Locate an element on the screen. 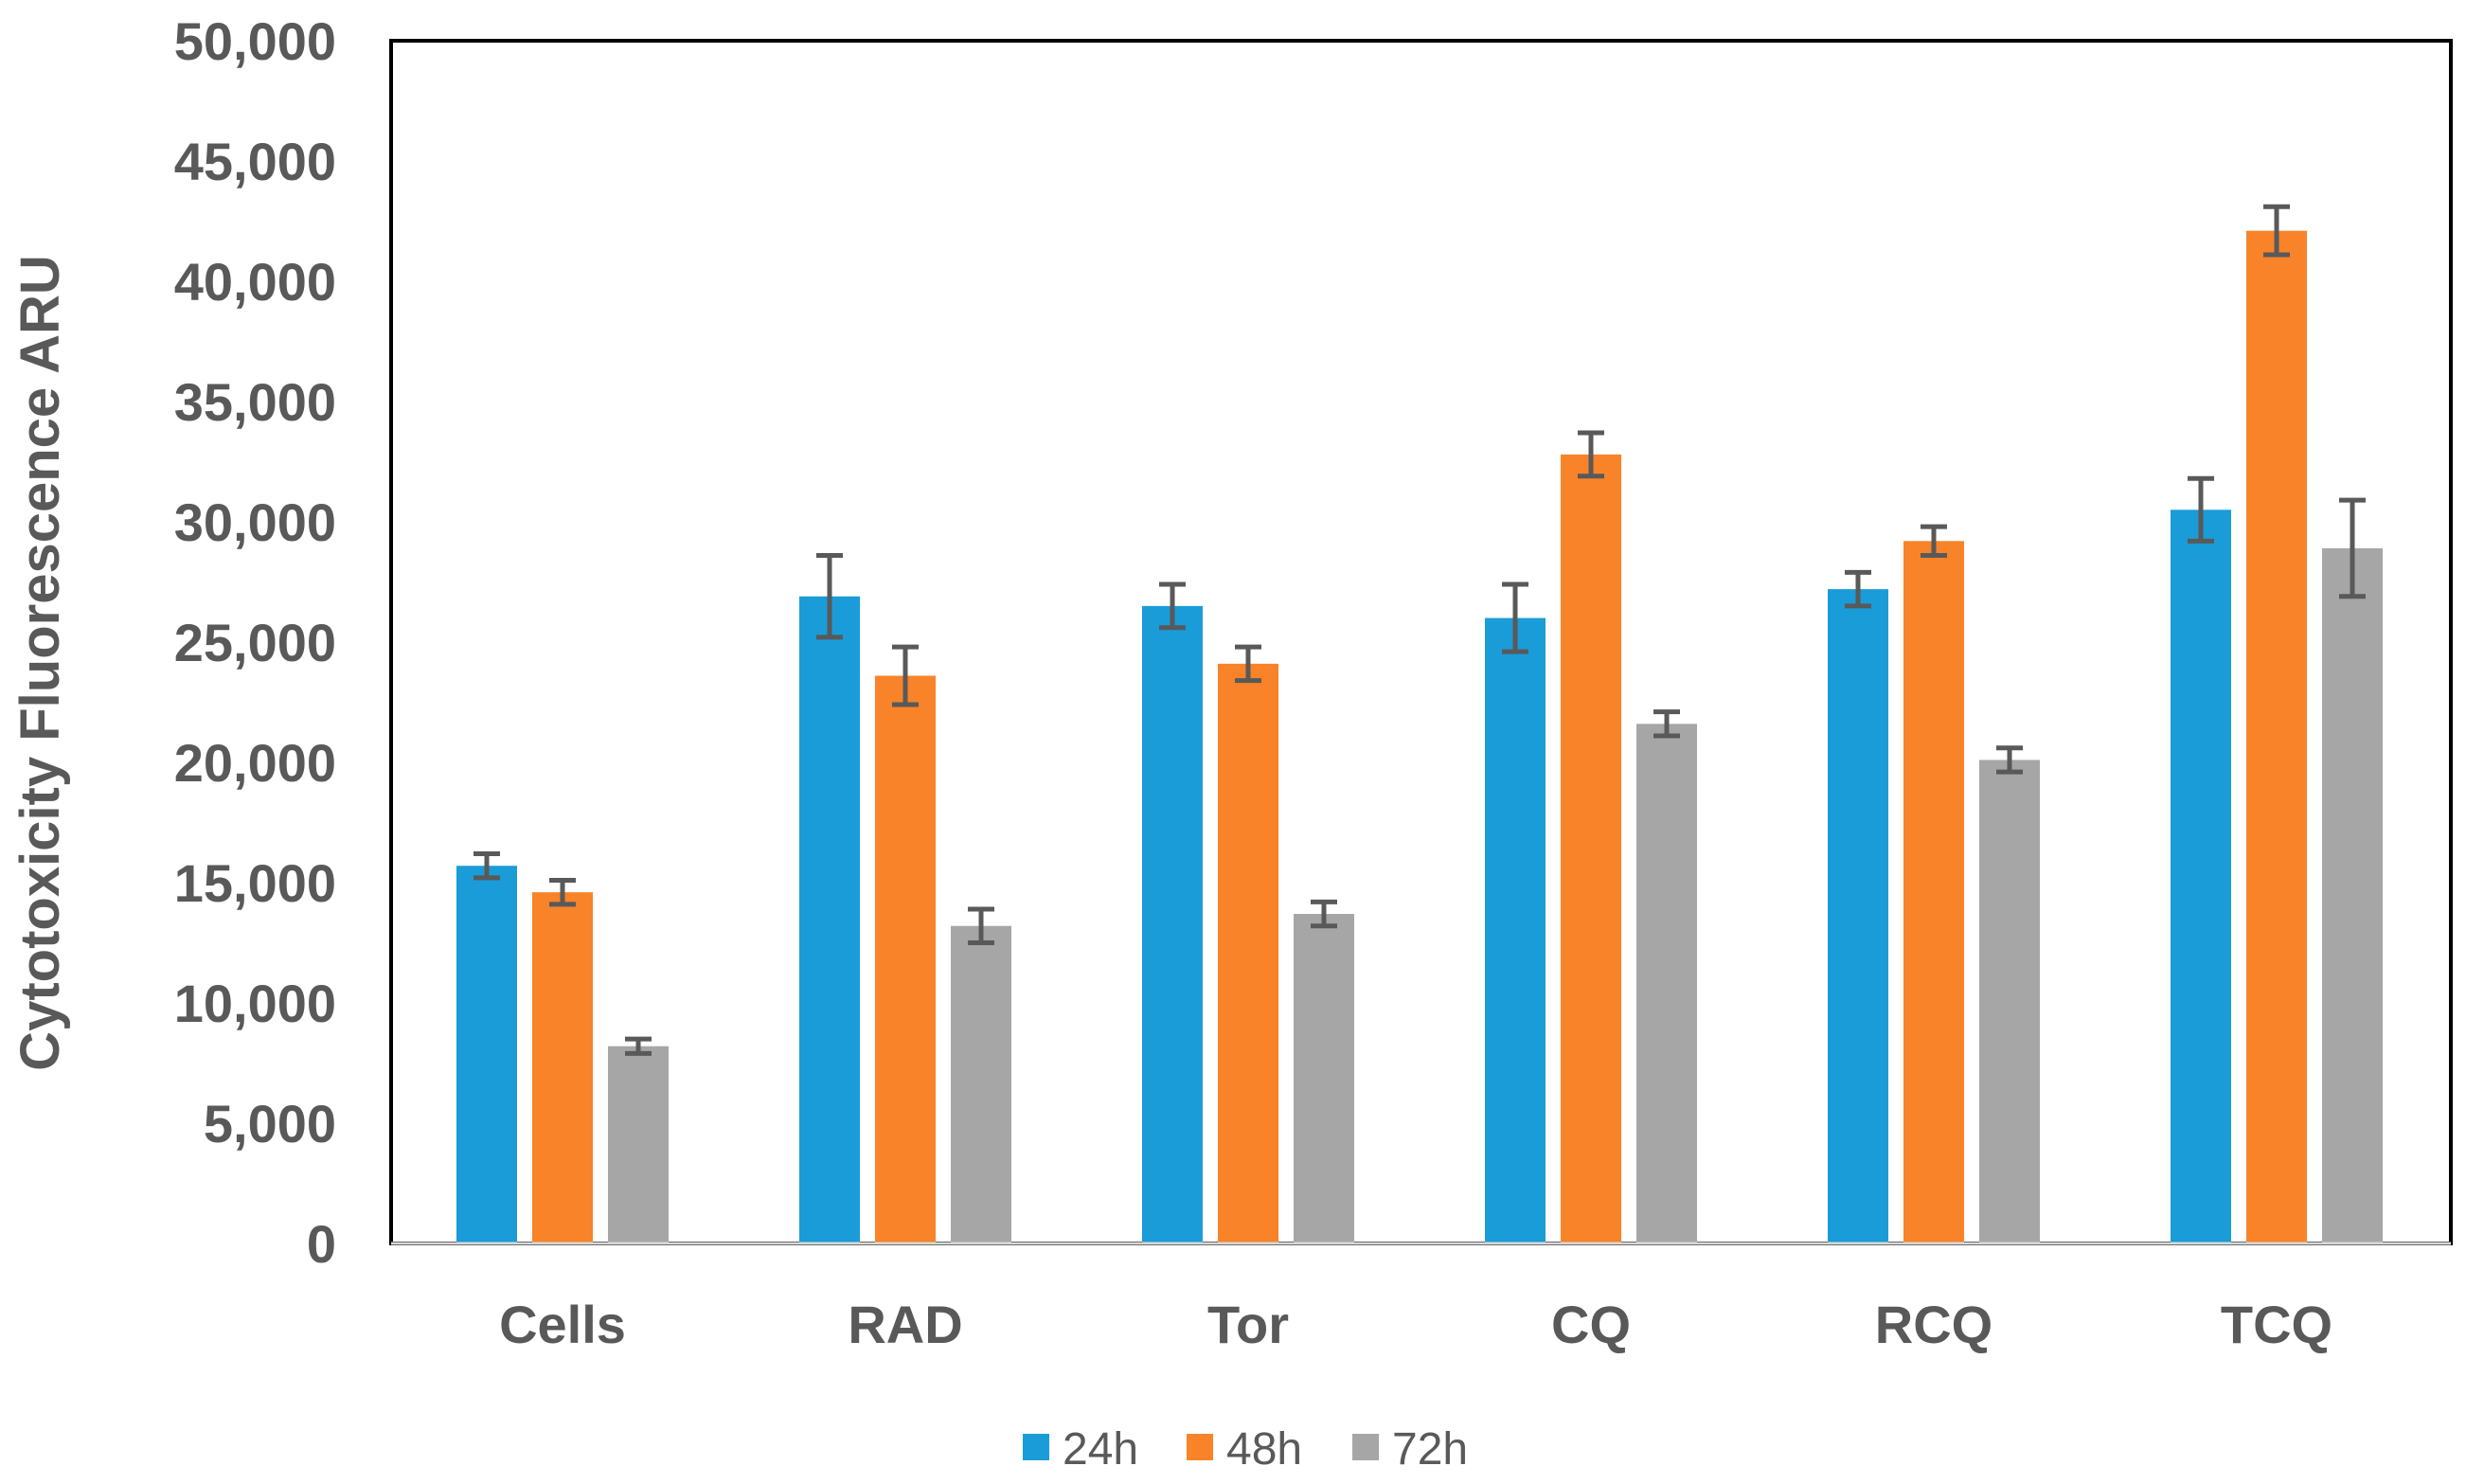  legend-swatch-48h is located at coordinates (1200, 1447).